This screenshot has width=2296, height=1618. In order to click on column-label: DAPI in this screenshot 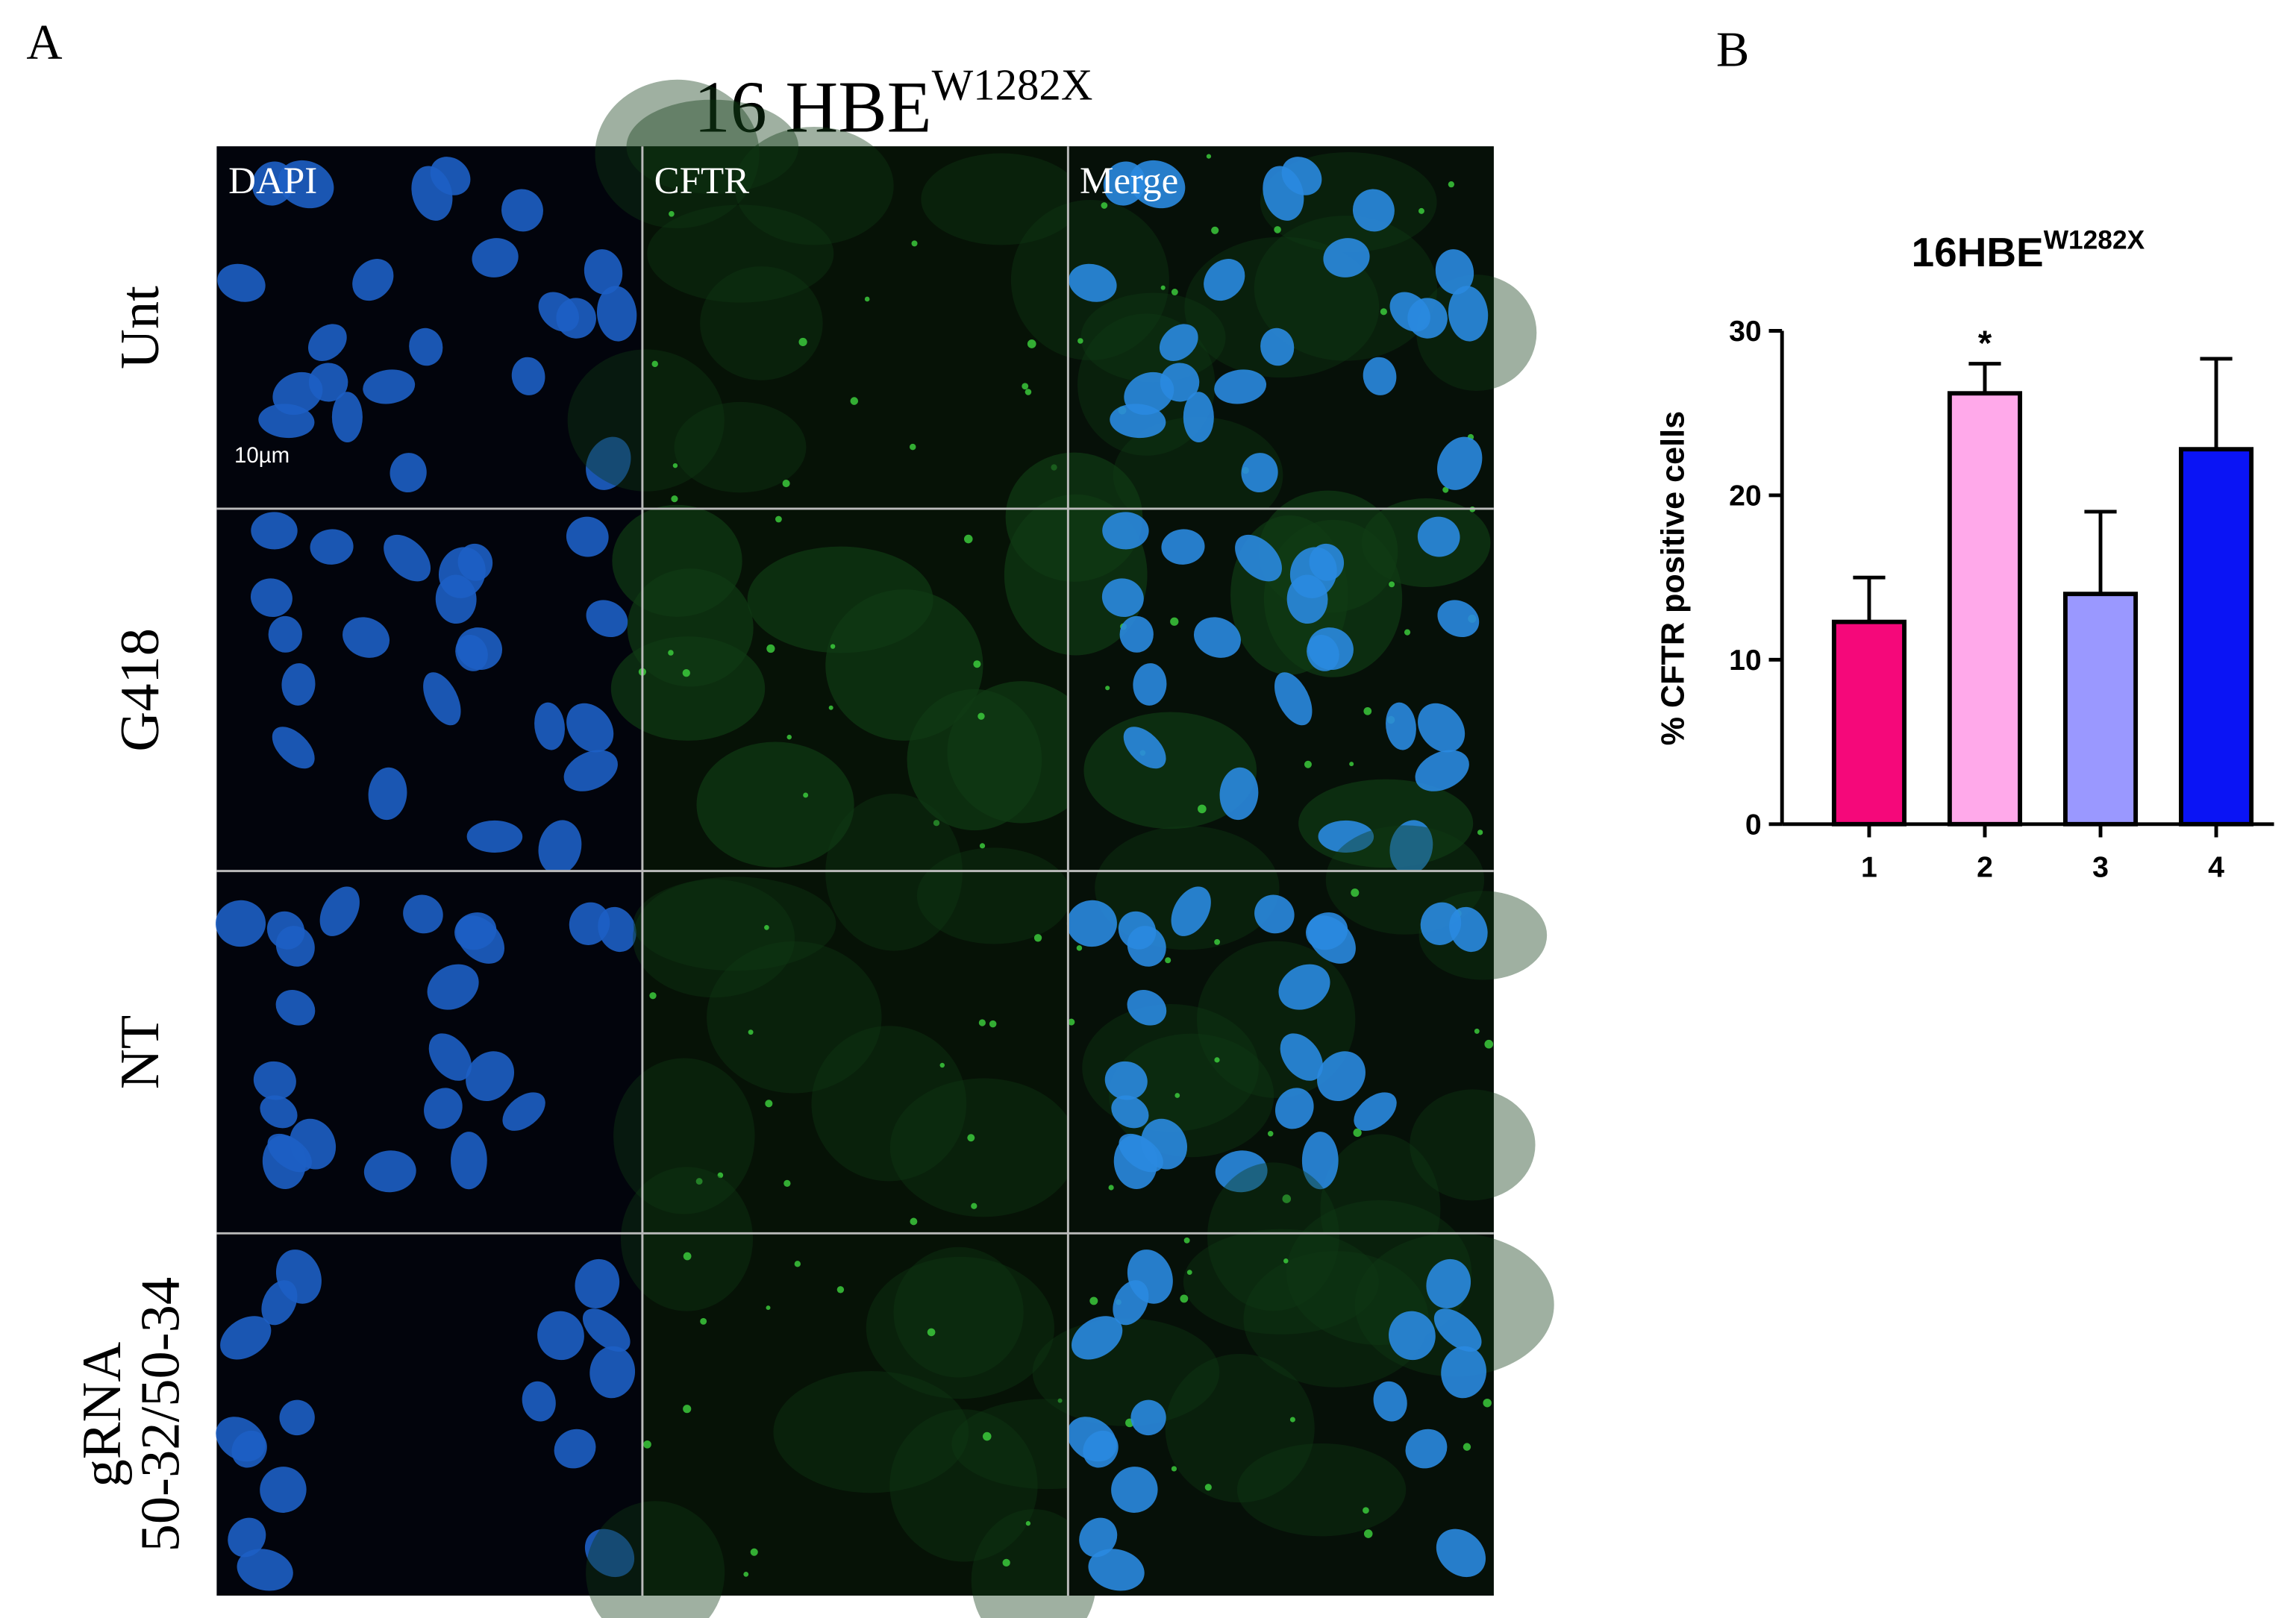, I will do `click(273, 181)`.